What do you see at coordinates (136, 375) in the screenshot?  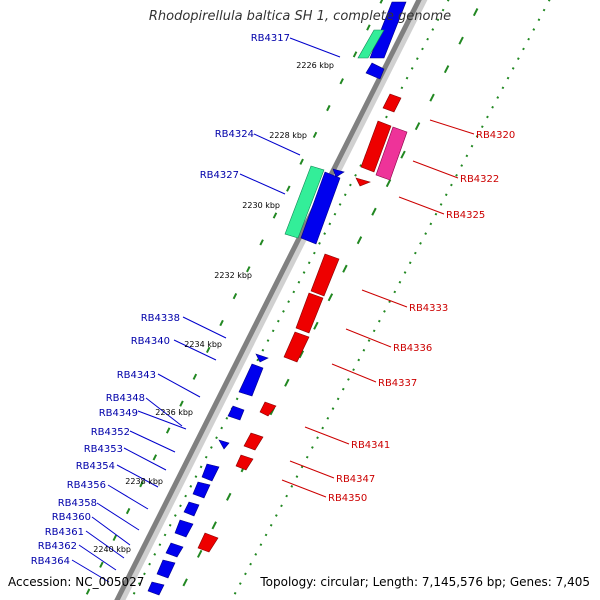 I see `gene-label: RB4343` at bounding box center [136, 375].